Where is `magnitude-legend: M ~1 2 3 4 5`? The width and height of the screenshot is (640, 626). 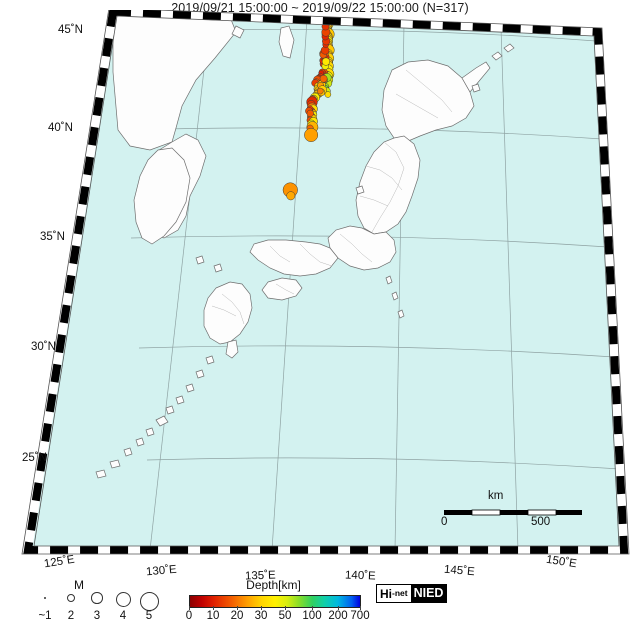 magnitude-legend: M ~1 2 3 4 5 is located at coordinates (97, 602).